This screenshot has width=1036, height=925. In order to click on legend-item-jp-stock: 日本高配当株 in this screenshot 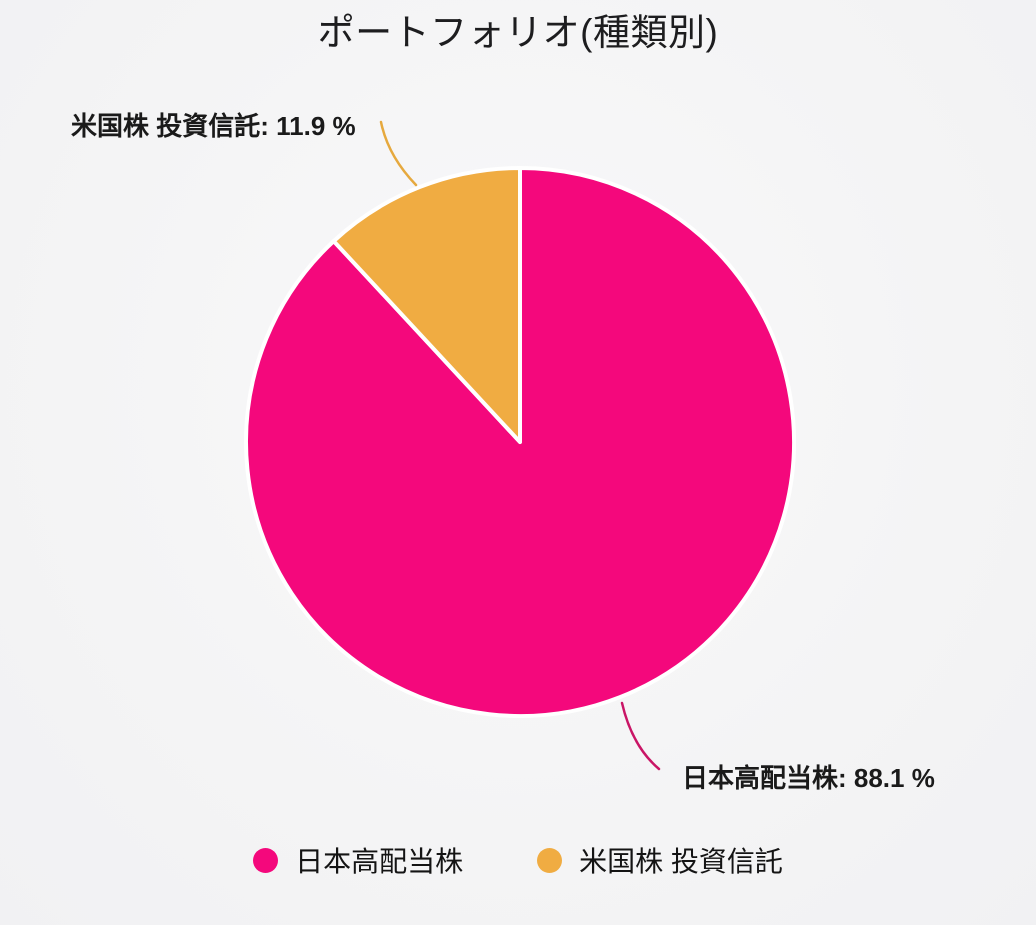, I will do `click(358, 860)`.